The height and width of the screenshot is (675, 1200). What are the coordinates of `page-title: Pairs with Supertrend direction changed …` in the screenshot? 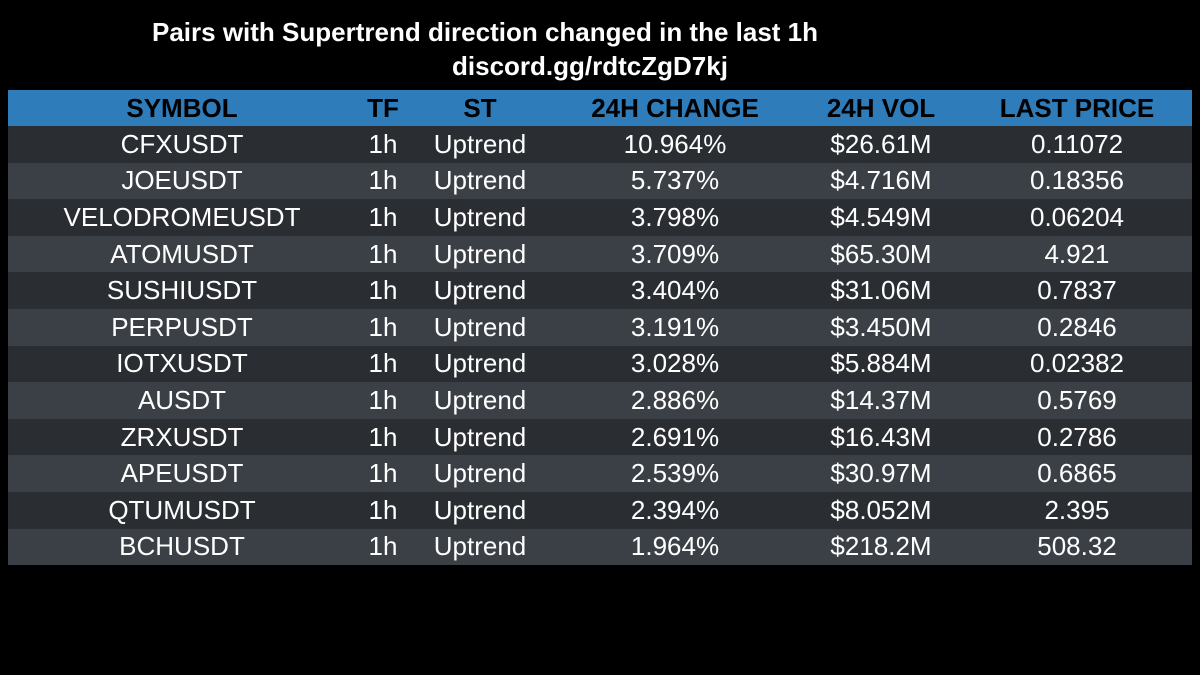 It's located at (485, 32).